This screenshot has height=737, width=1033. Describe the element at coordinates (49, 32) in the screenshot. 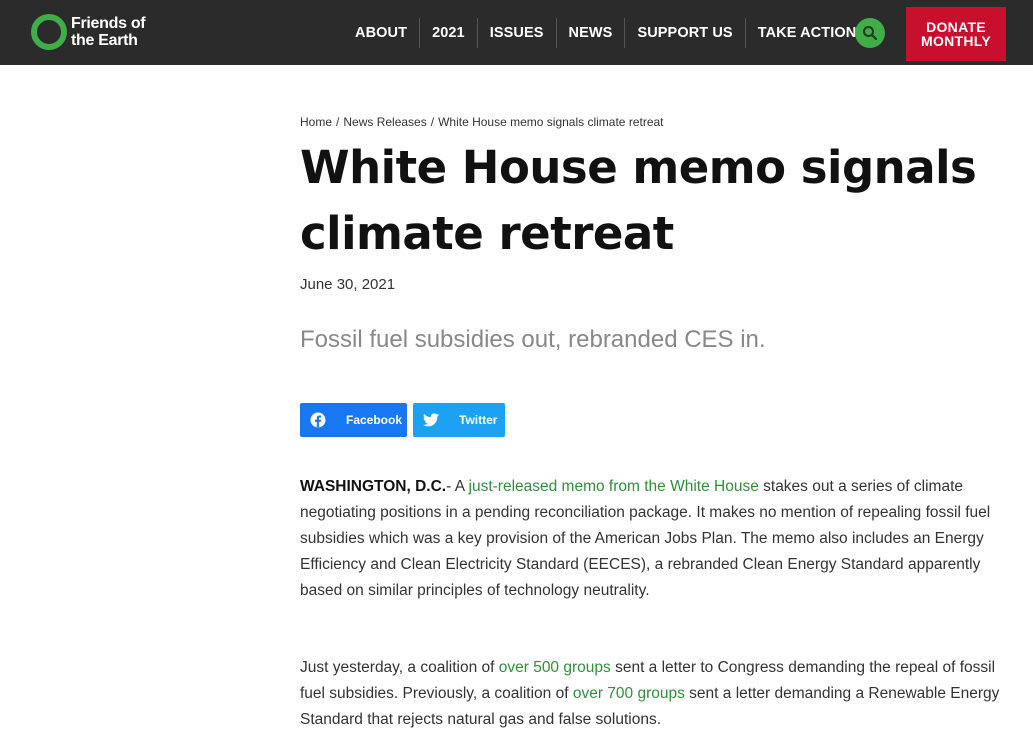

I see `logo-ring-icon` at that location.